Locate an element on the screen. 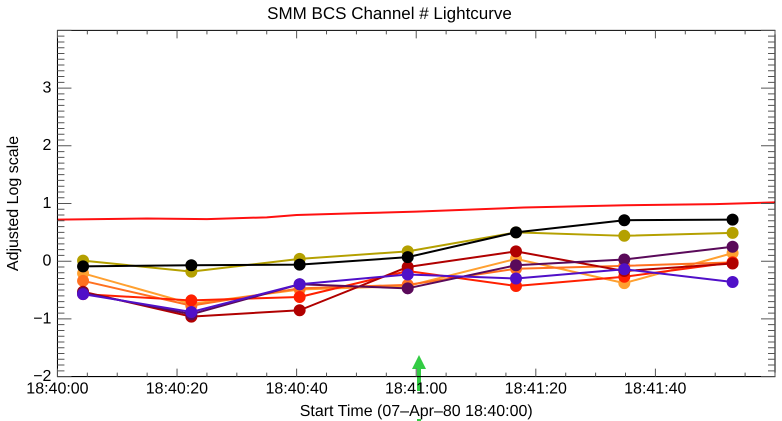  x-tick-label: 18:41:40 is located at coordinates (655, 389).